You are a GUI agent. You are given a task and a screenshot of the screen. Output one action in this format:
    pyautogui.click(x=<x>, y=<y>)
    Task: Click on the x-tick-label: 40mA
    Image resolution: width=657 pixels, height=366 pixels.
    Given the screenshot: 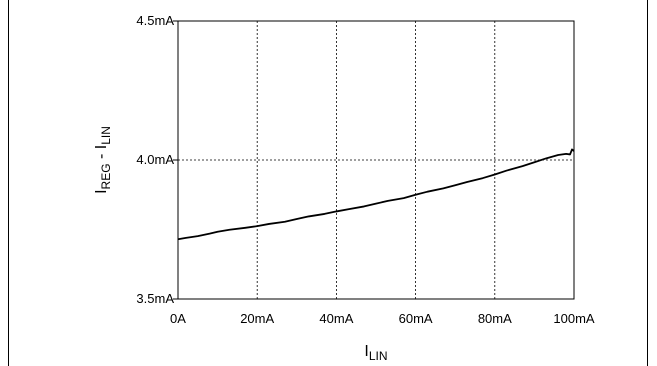 What is the action you would take?
    pyautogui.click(x=336, y=318)
    